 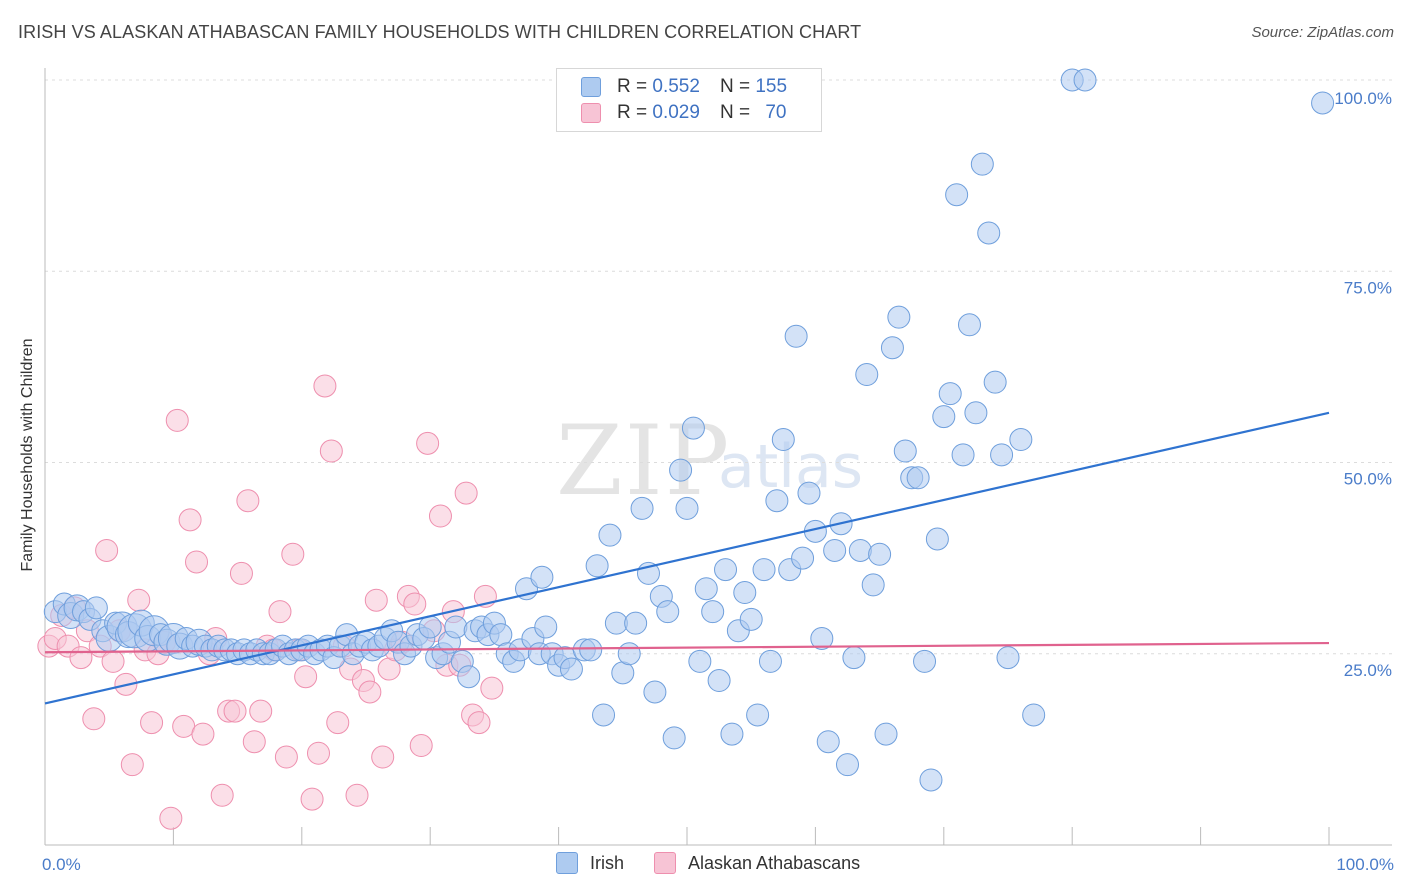 What do you see at coordinates (632, 112) in the screenshot?
I see `alaskan-r-label: R =` at bounding box center [632, 112].